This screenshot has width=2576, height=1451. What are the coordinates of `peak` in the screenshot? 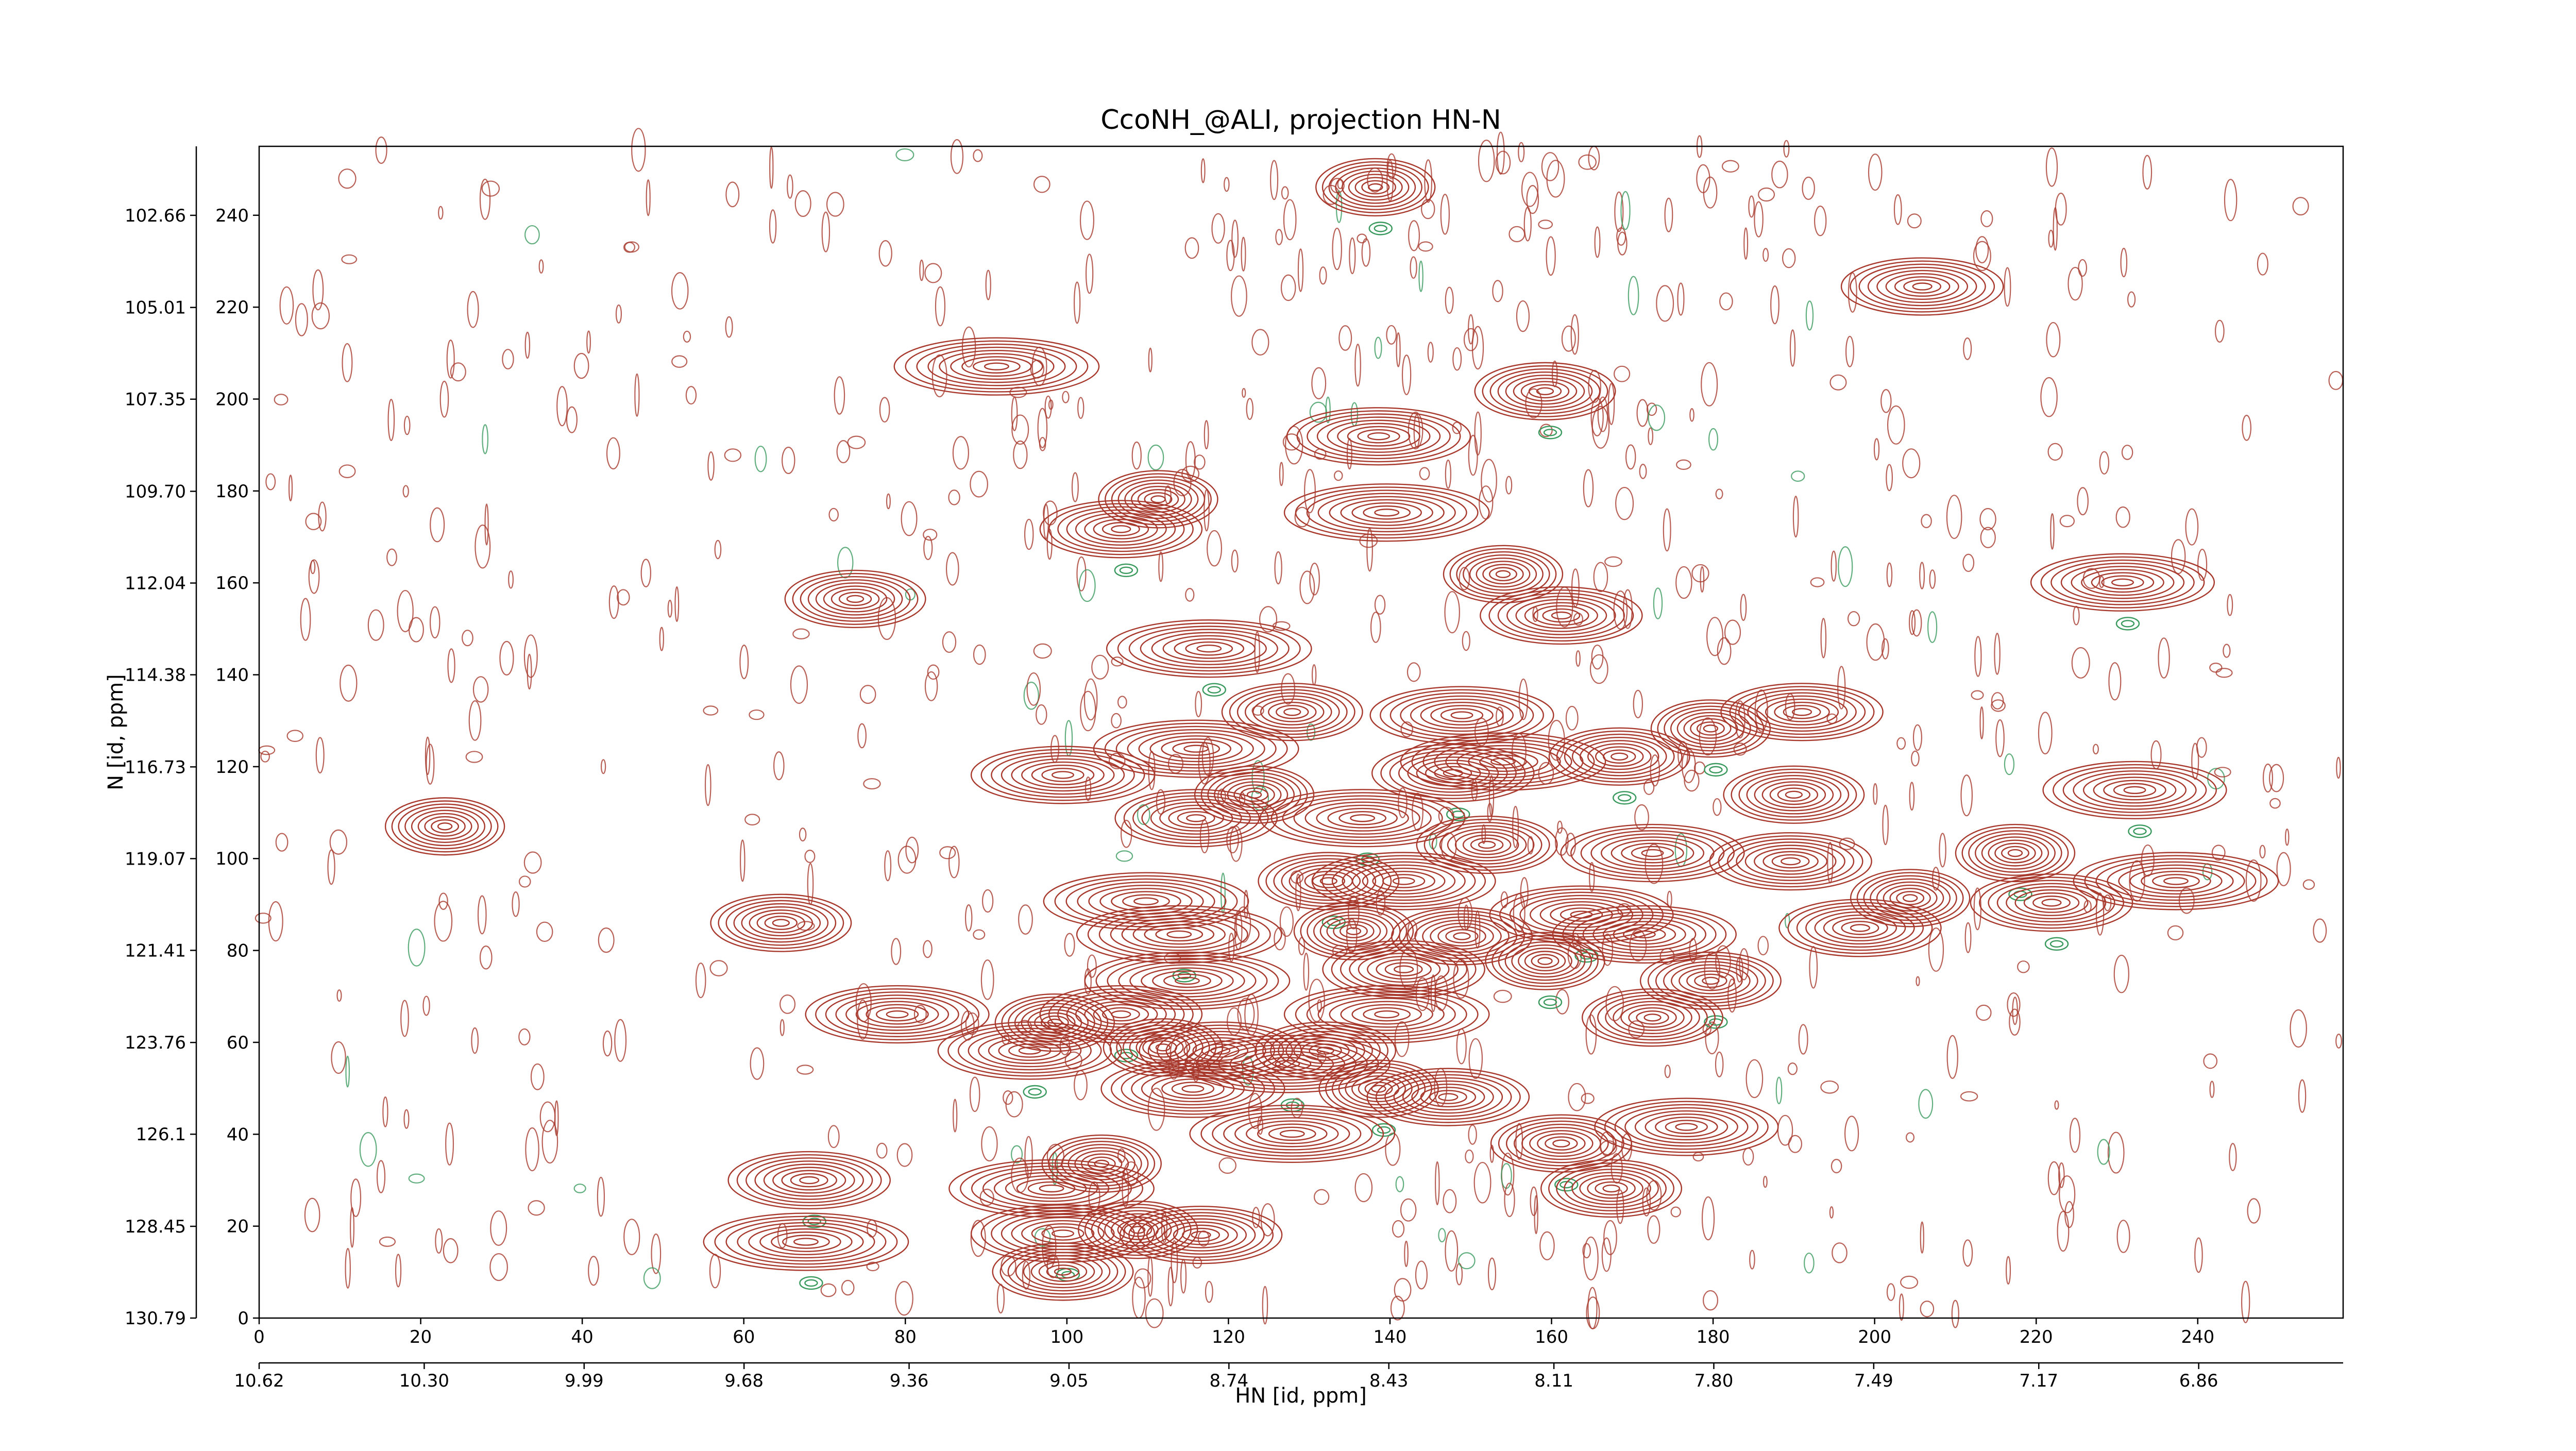 It's located at (1196, 748).